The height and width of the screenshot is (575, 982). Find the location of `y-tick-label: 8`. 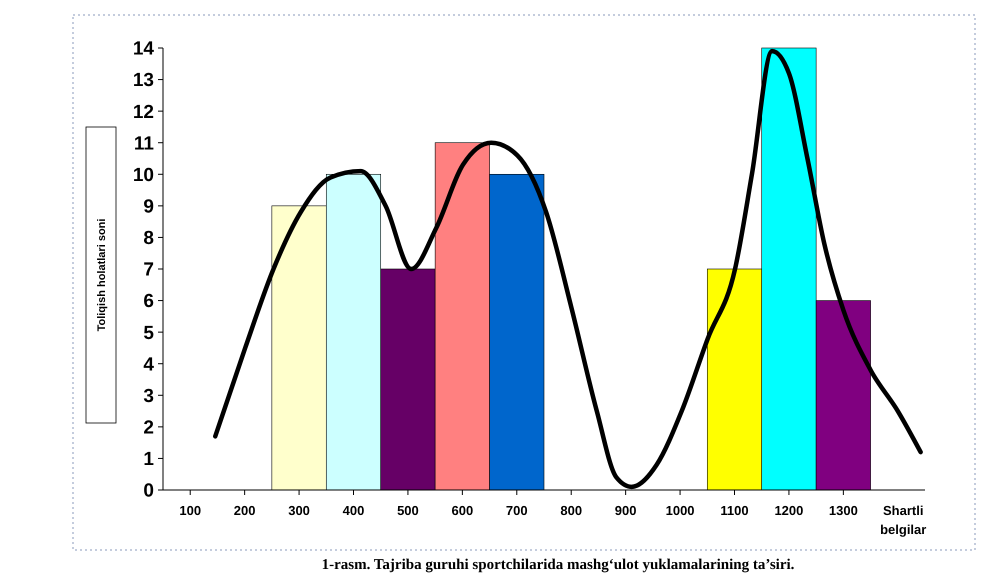

y-tick-label: 8 is located at coordinates (148, 239).